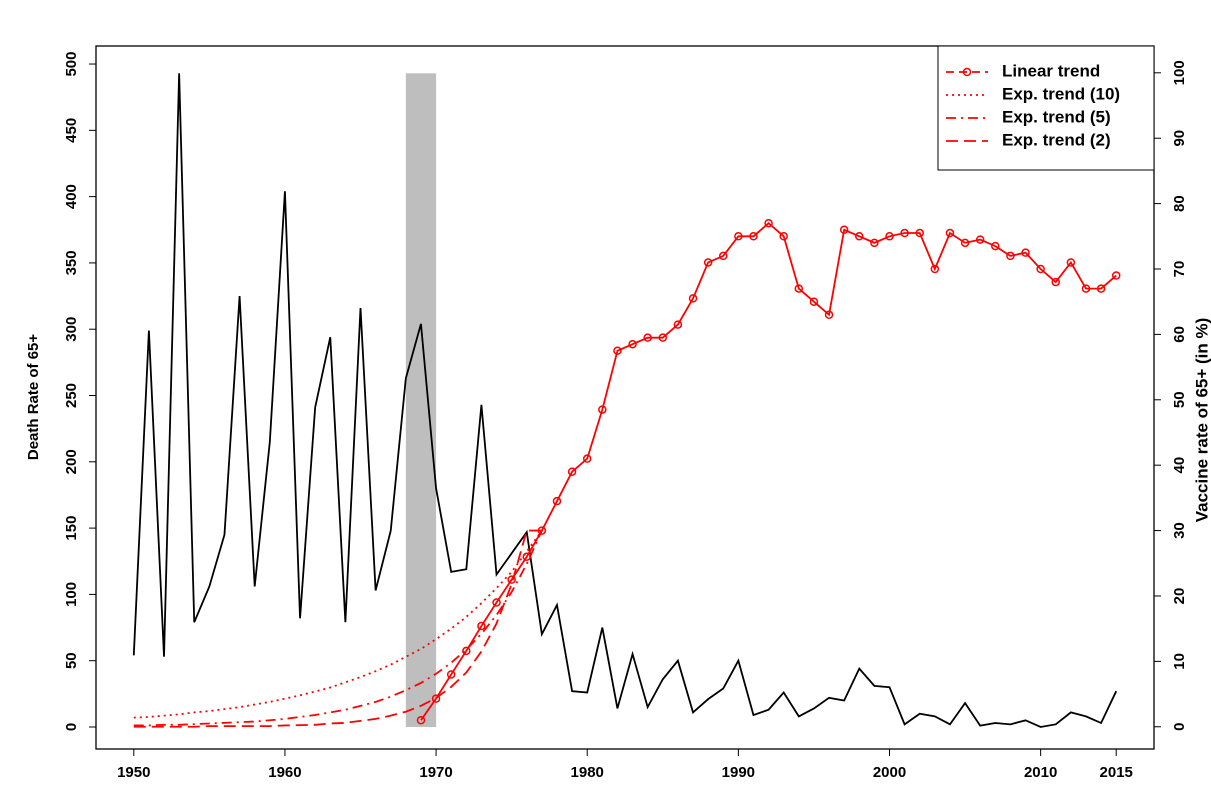 The width and height of the screenshot is (1211, 811). I want to click on y2-tick-label: 40, so click(1179, 465).